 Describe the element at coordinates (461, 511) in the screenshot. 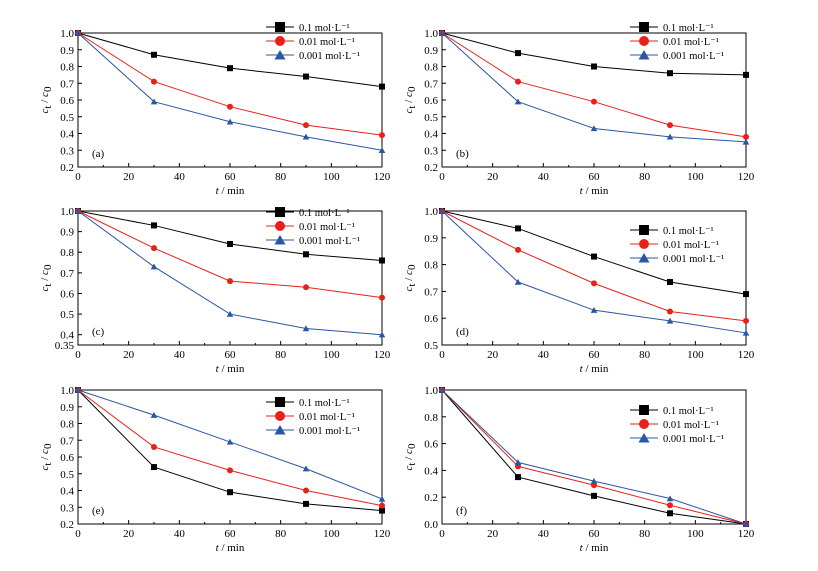

I see `panel-label: (f)` at that location.